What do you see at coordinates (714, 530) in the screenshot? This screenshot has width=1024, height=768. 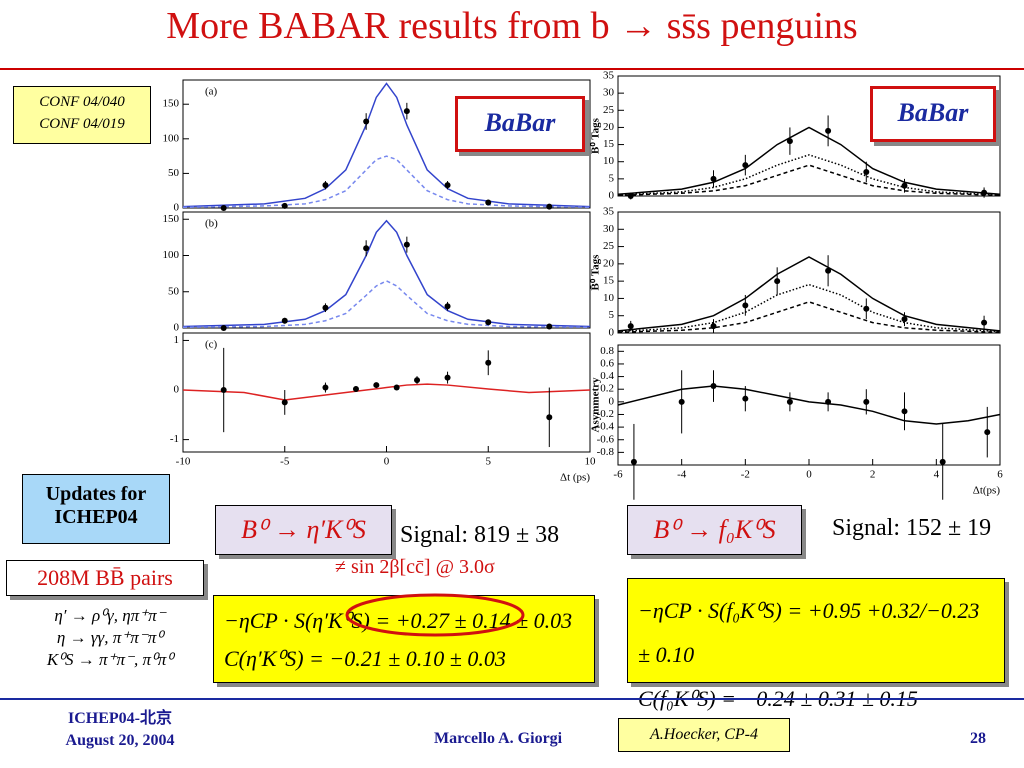 I see `mode-box: B⁰ → f₀K⁰S` at bounding box center [714, 530].